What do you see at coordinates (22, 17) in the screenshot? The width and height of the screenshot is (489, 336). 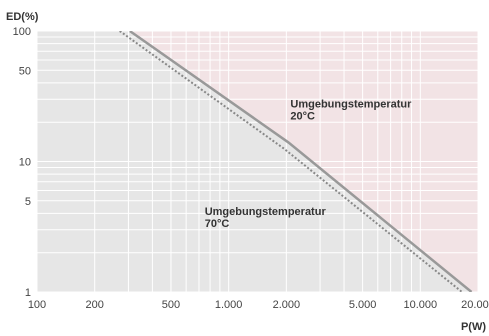 I see `y-axis-title: ED(%)` at bounding box center [22, 17].